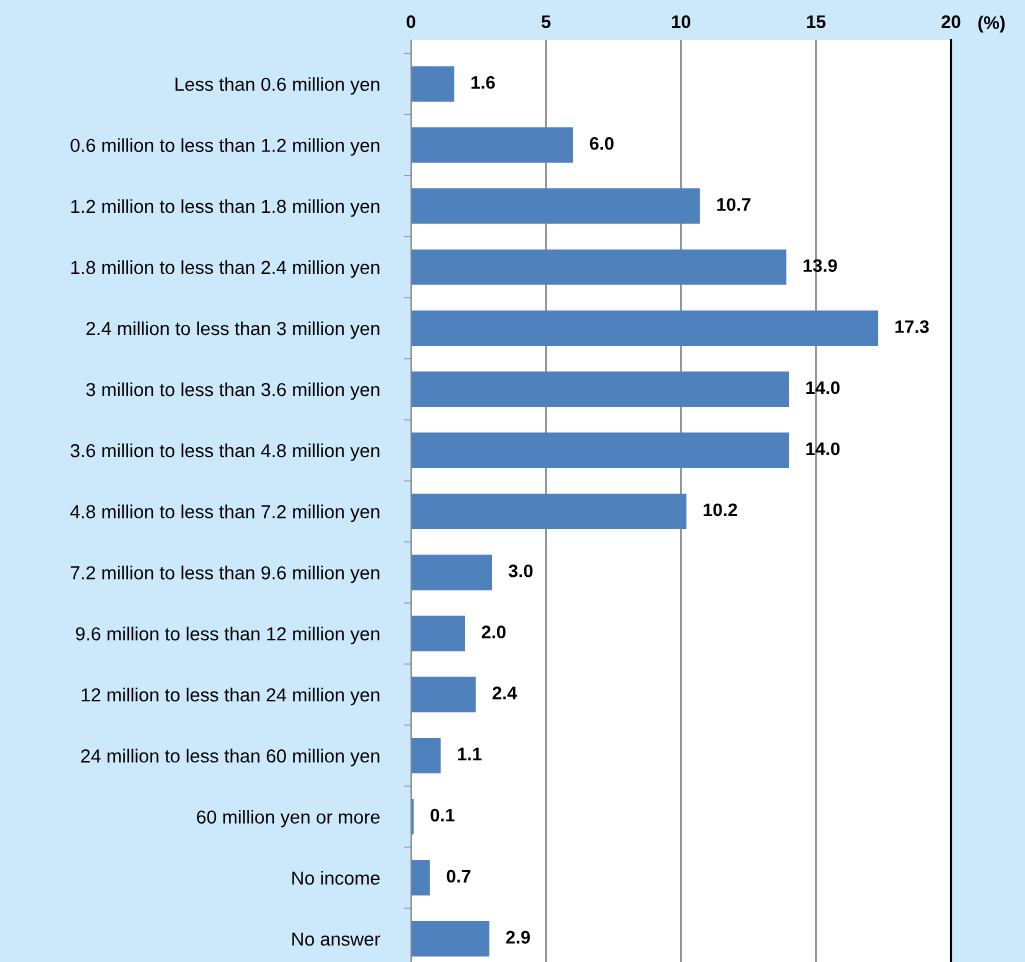  Describe the element at coordinates (820, 266) in the screenshot. I see `data-label: 13.9` at that location.